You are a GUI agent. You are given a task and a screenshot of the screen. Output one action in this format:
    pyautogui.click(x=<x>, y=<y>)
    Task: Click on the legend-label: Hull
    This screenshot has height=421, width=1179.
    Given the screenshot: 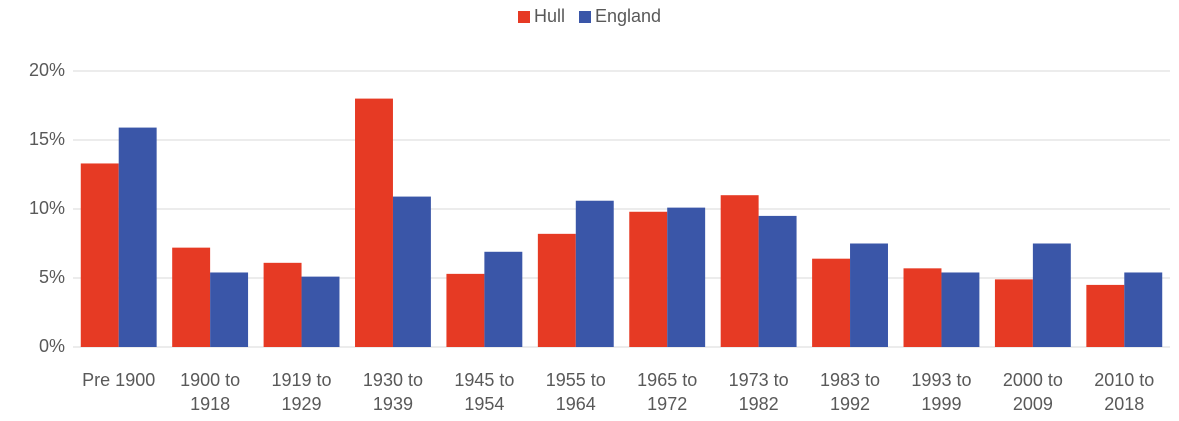 What is the action you would take?
    pyautogui.click(x=549, y=16)
    